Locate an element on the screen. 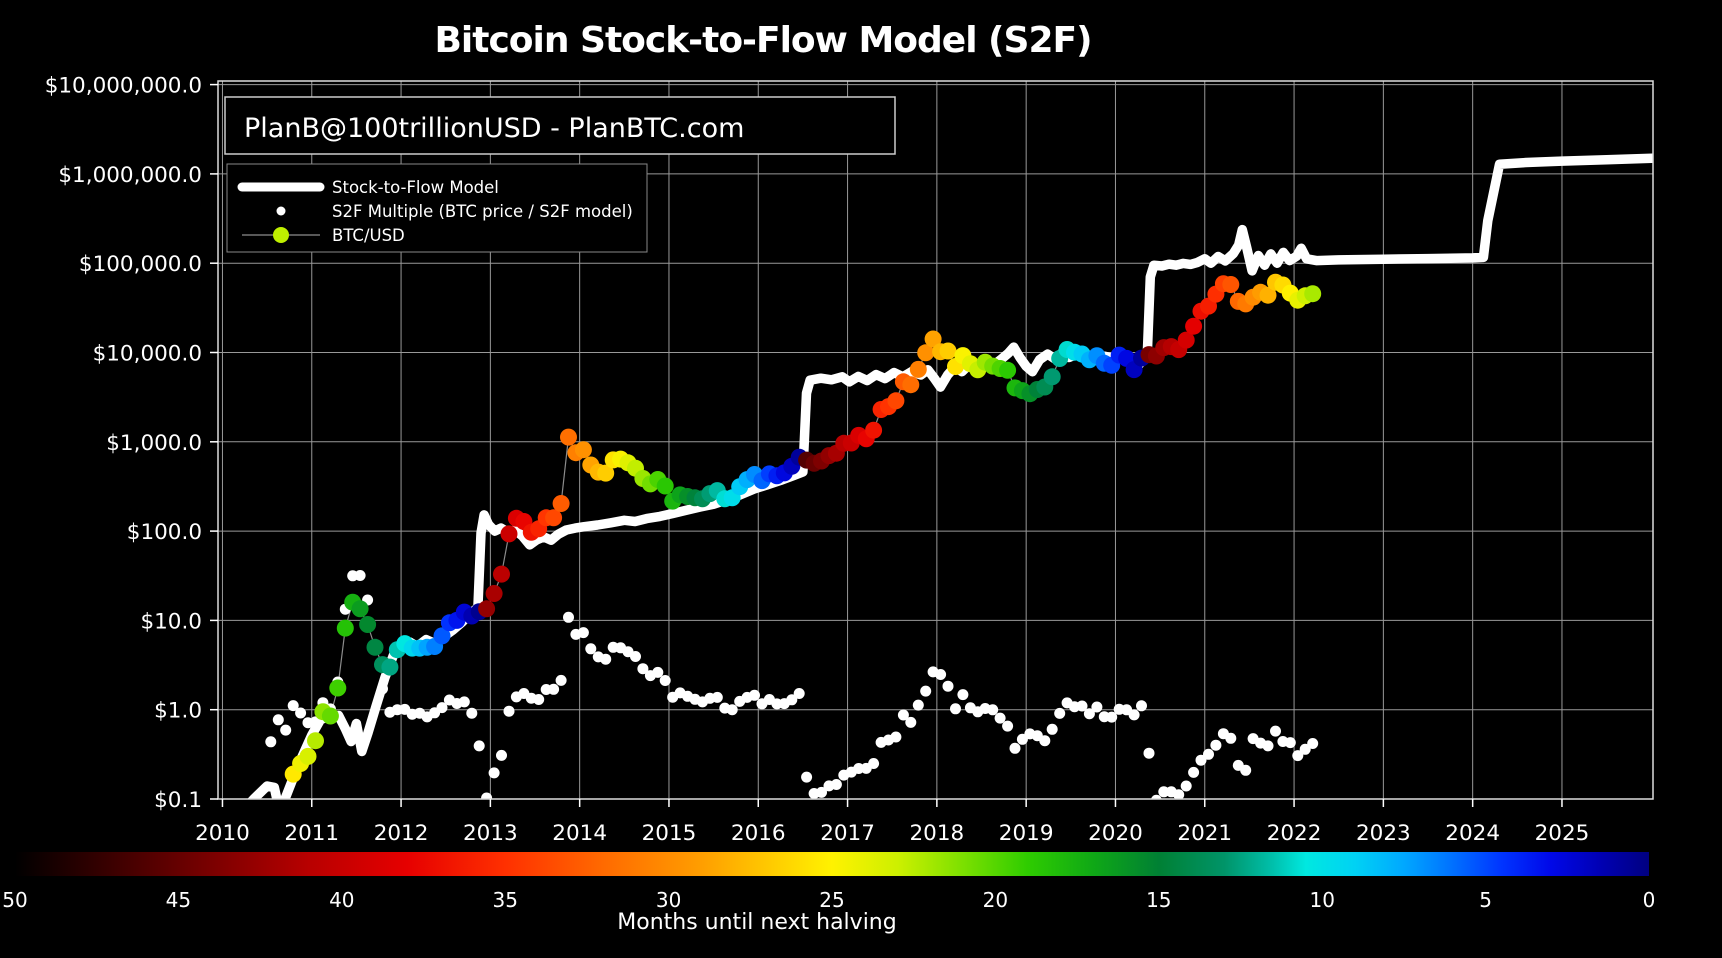  legend-label-multiple: S2F Multiple (BTC price / S2F model) is located at coordinates (482, 211).